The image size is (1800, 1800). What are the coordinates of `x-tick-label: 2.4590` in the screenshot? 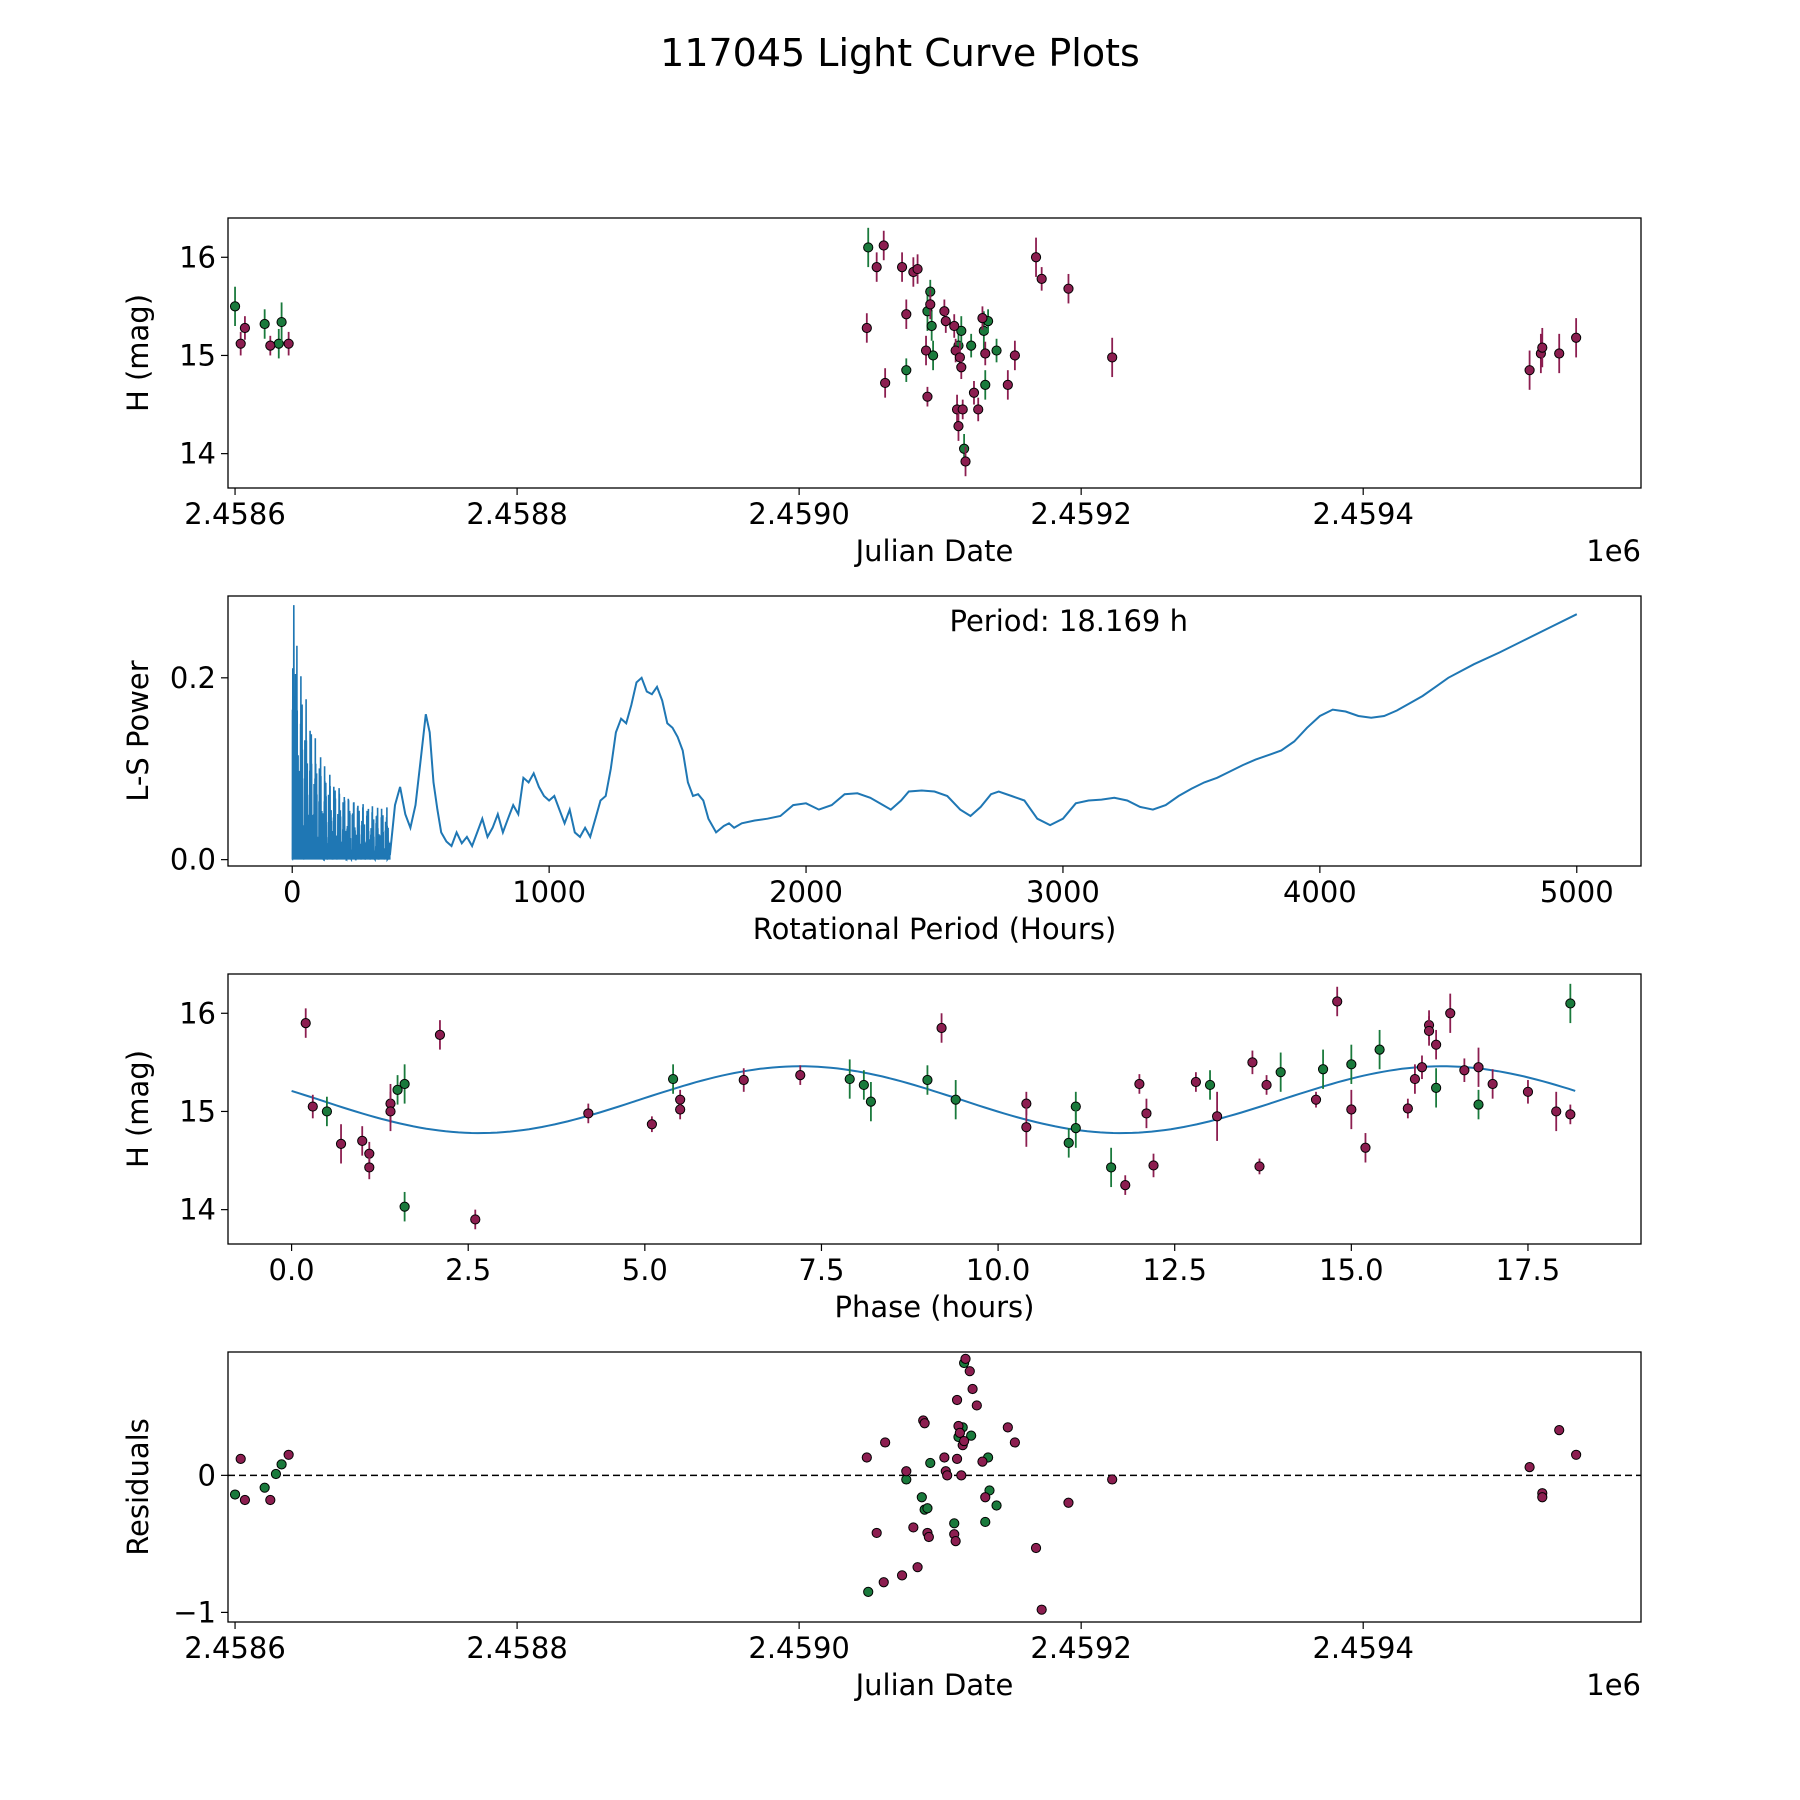 It's located at (798, 1648).